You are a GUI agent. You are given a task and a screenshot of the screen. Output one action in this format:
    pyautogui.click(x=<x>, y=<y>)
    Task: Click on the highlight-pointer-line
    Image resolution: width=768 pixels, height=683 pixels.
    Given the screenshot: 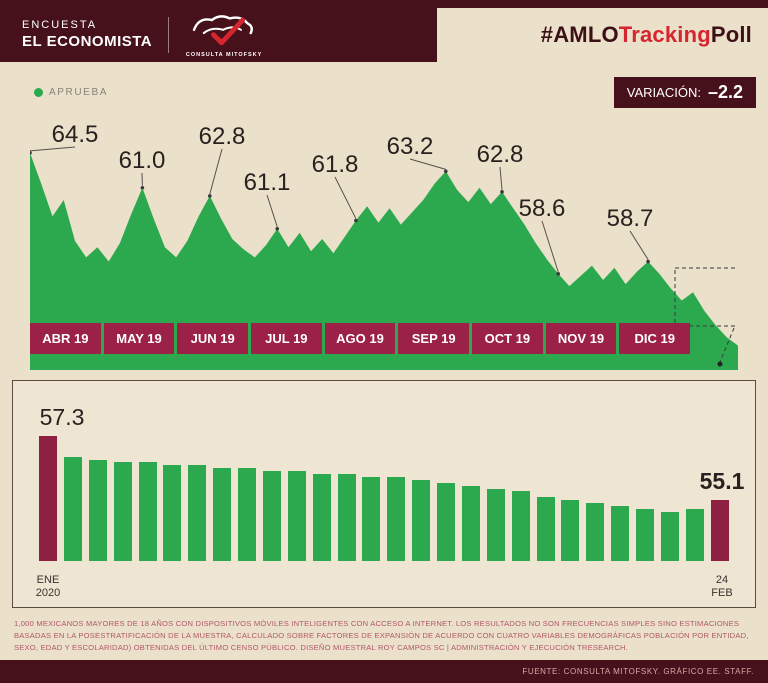 What is the action you would take?
    pyautogui.click(x=727, y=345)
    